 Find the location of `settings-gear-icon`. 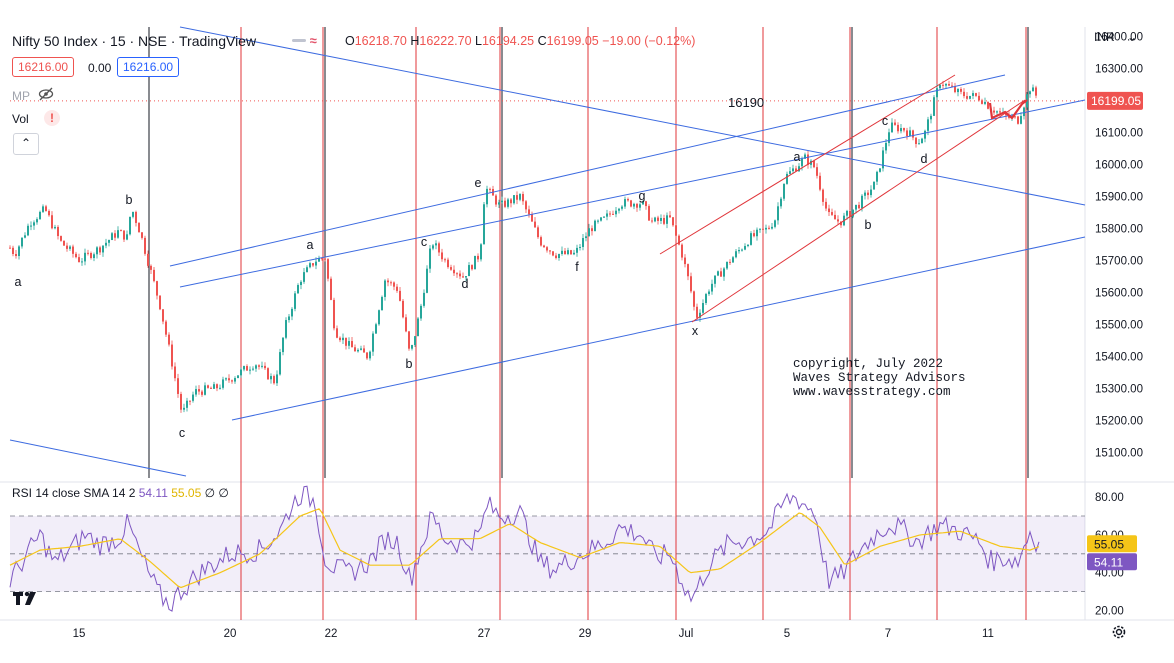

settings-gear-icon is located at coordinates (1119, 632).